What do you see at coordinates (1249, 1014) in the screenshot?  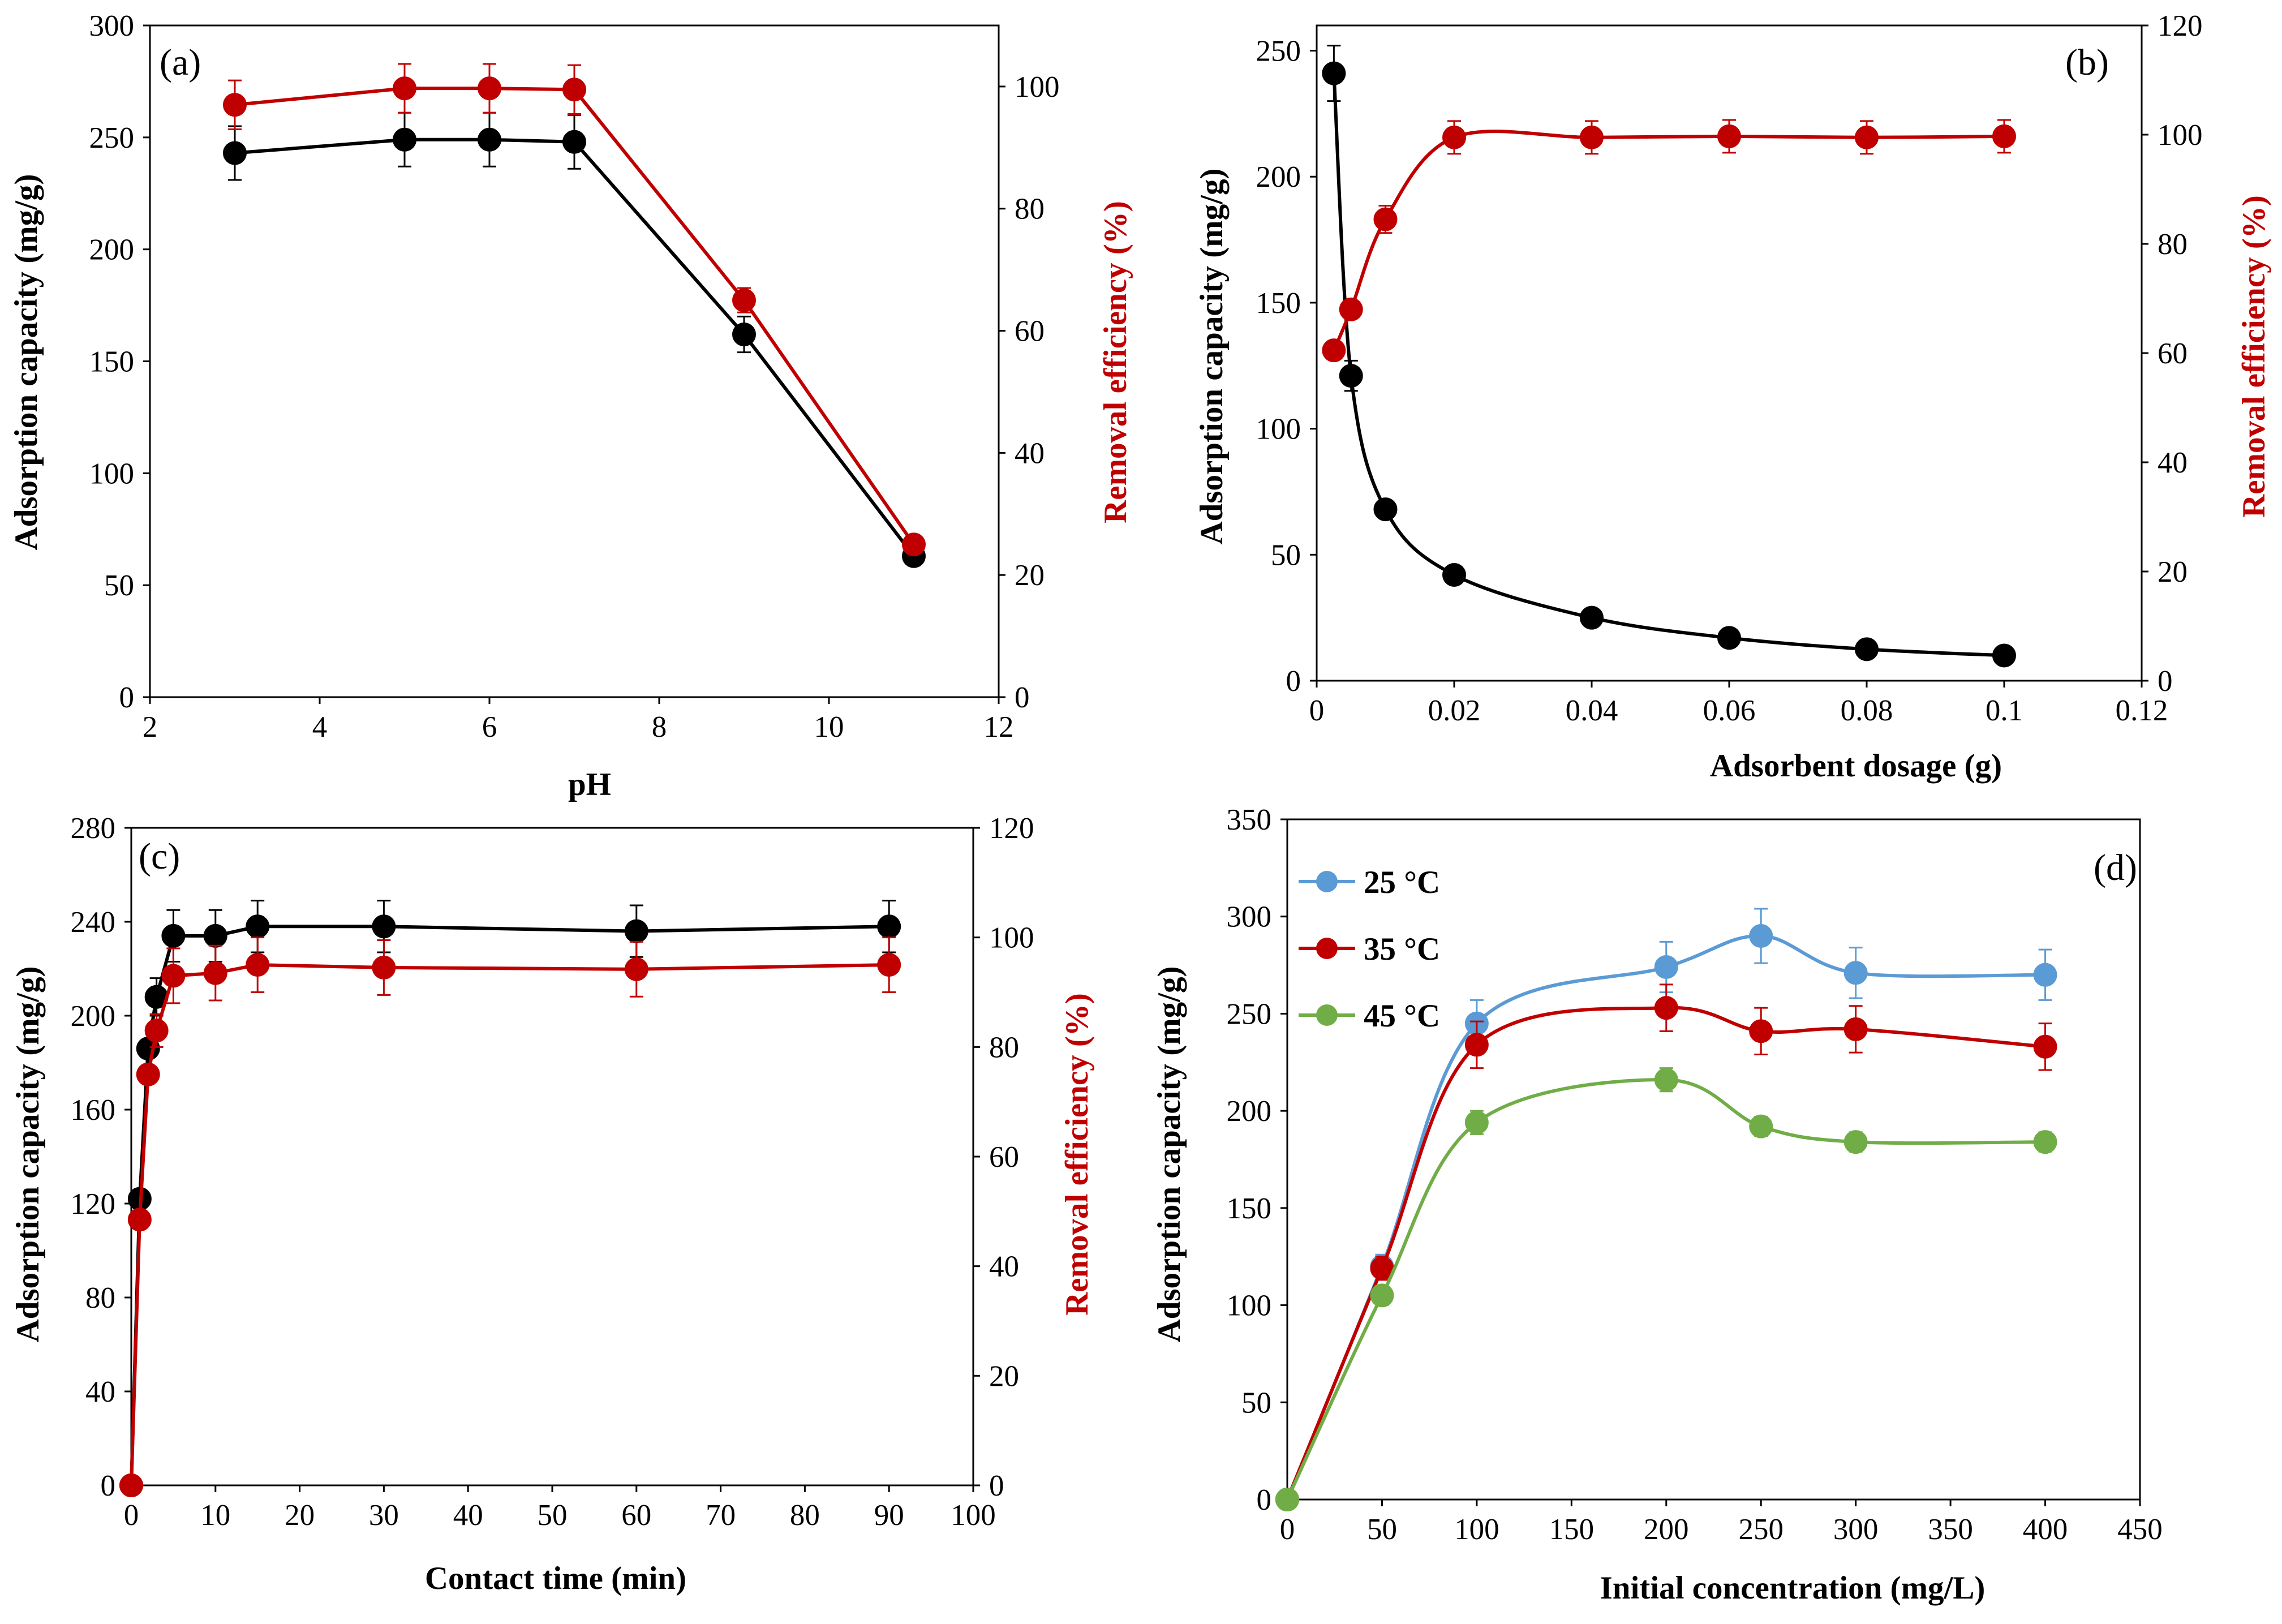 I see `panel-d-y-tick-label: 250` at bounding box center [1249, 1014].